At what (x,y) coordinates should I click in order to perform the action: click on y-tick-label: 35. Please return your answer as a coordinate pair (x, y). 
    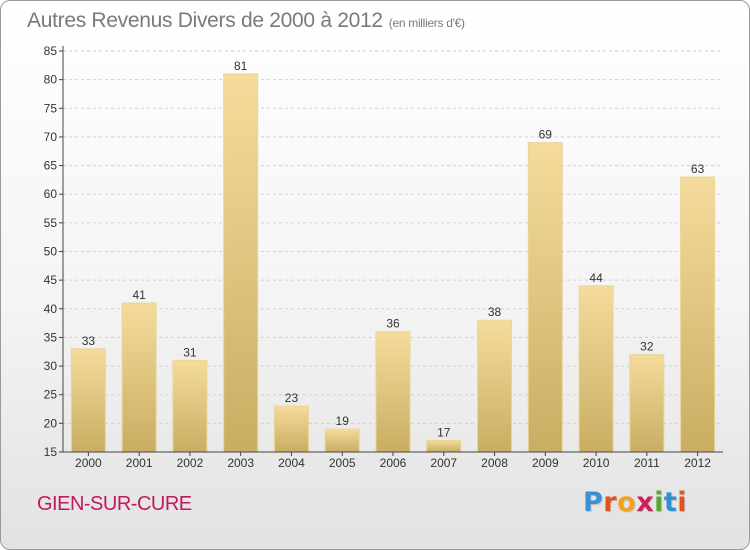
    Looking at the image, I should click on (51, 337).